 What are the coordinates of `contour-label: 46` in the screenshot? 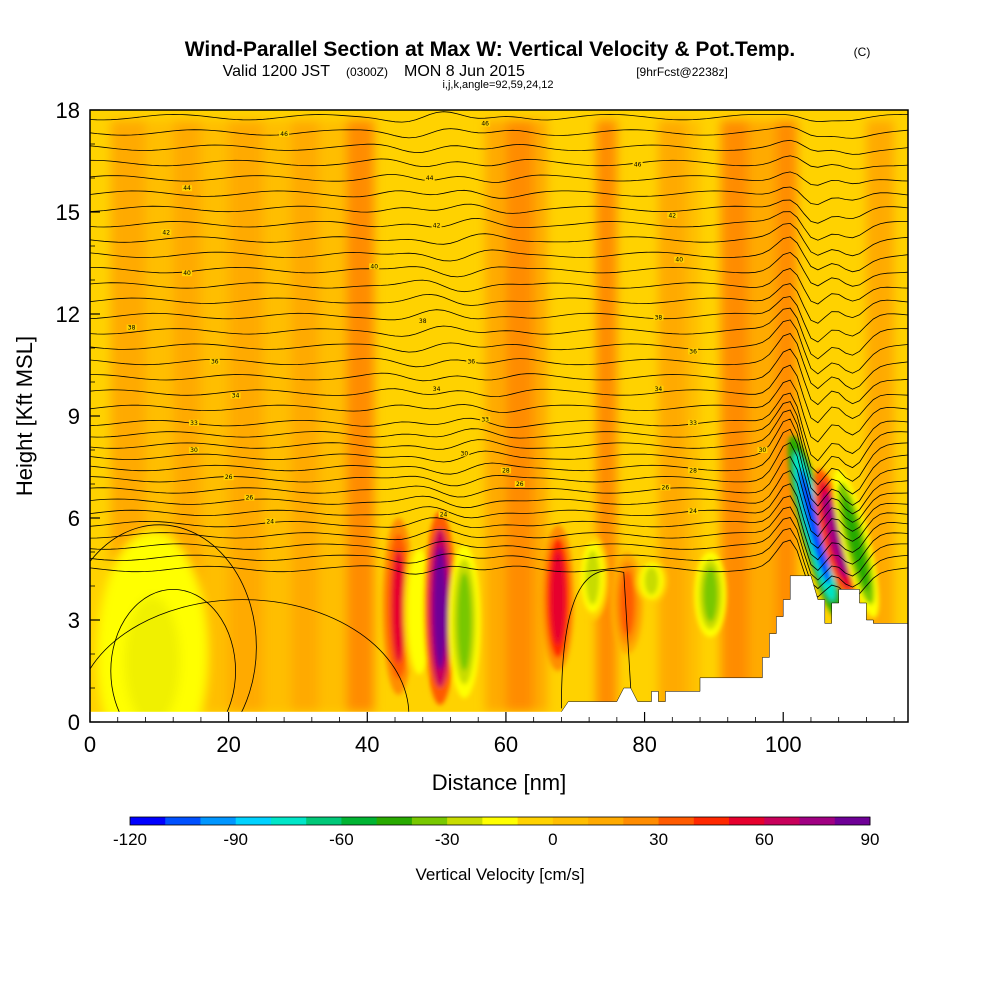 It's located at (284, 134).